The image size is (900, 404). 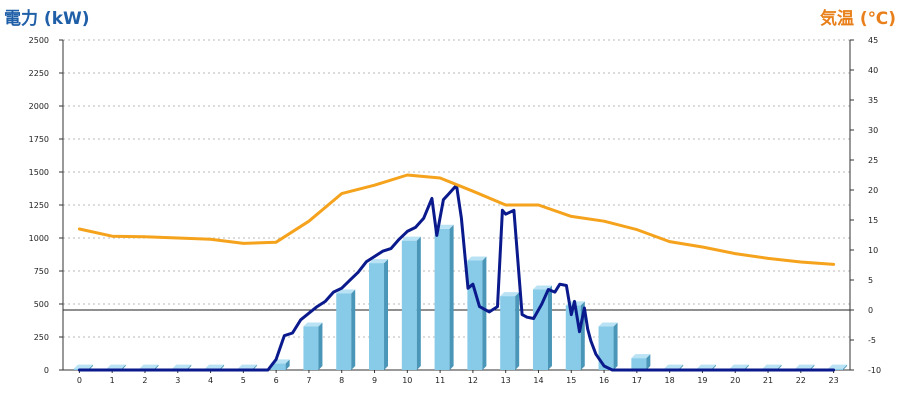 What do you see at coordinates (873, 220) in the screenshot?
I see `y2-tick-label: 15` at bounding box center [873, 220].